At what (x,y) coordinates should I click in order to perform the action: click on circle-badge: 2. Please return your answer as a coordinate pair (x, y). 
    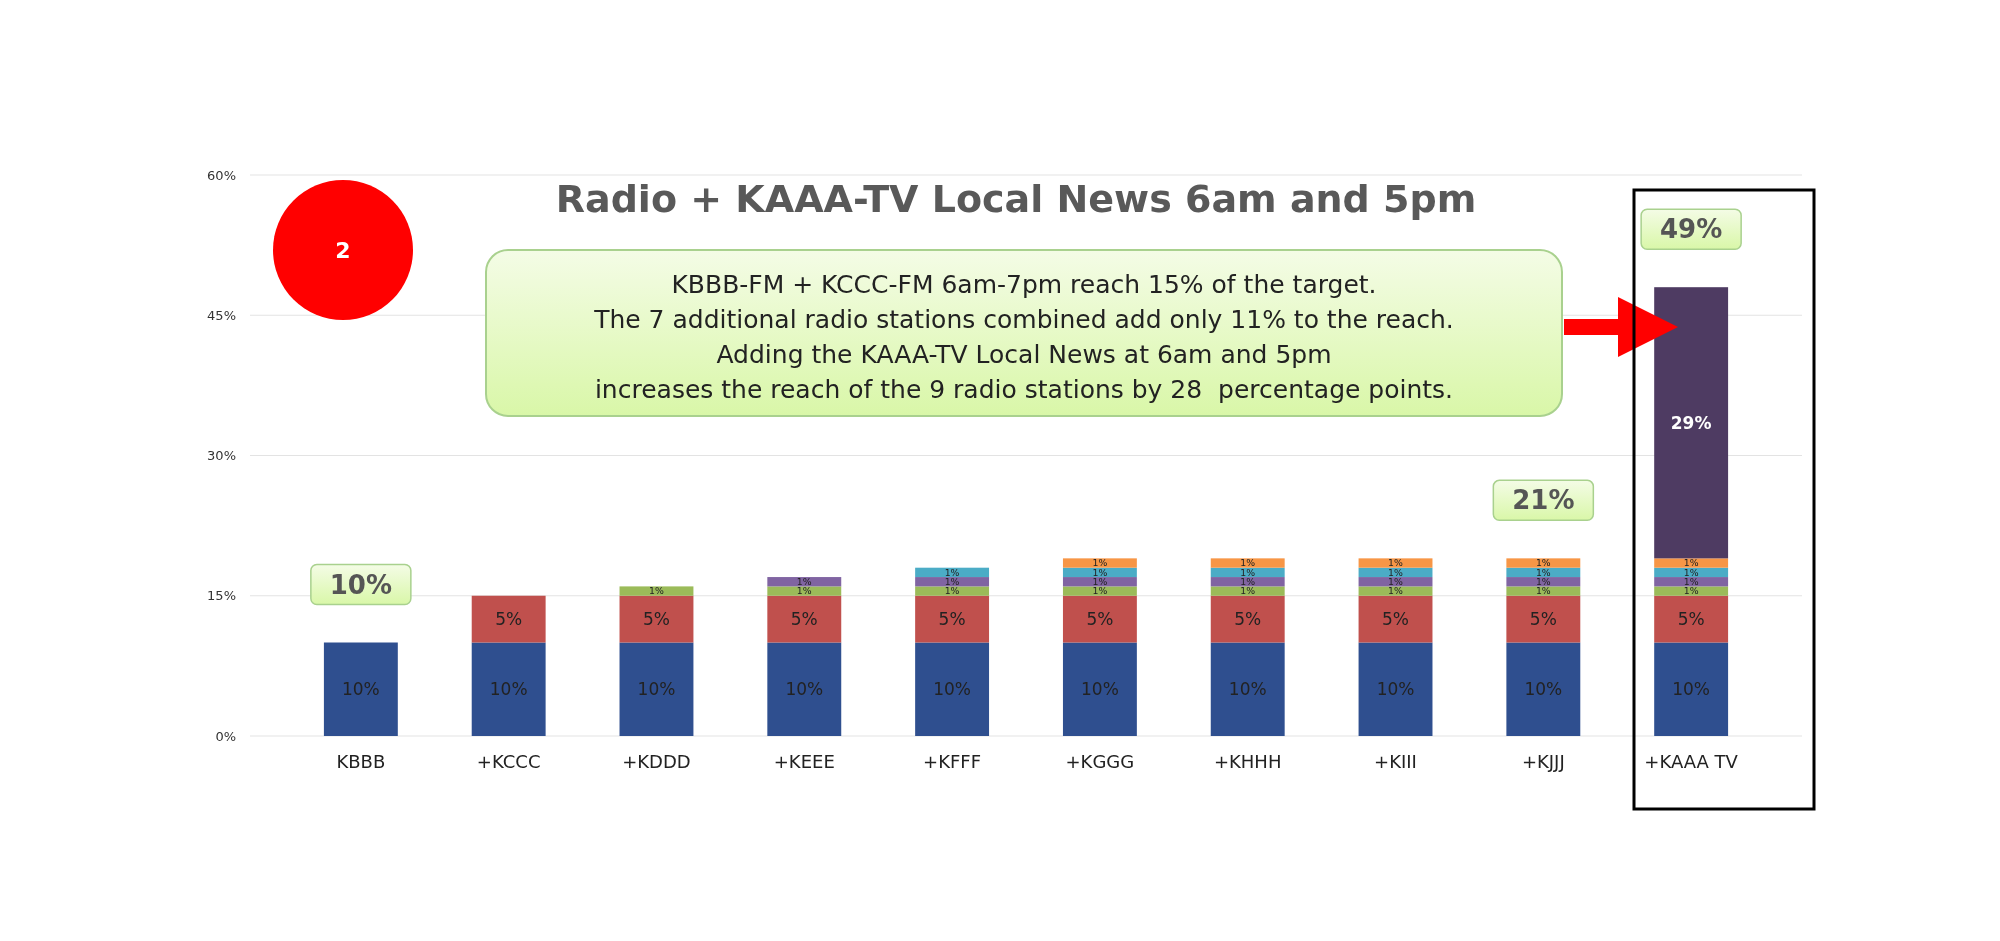
    Looking at the image, I should click on (343, 250).